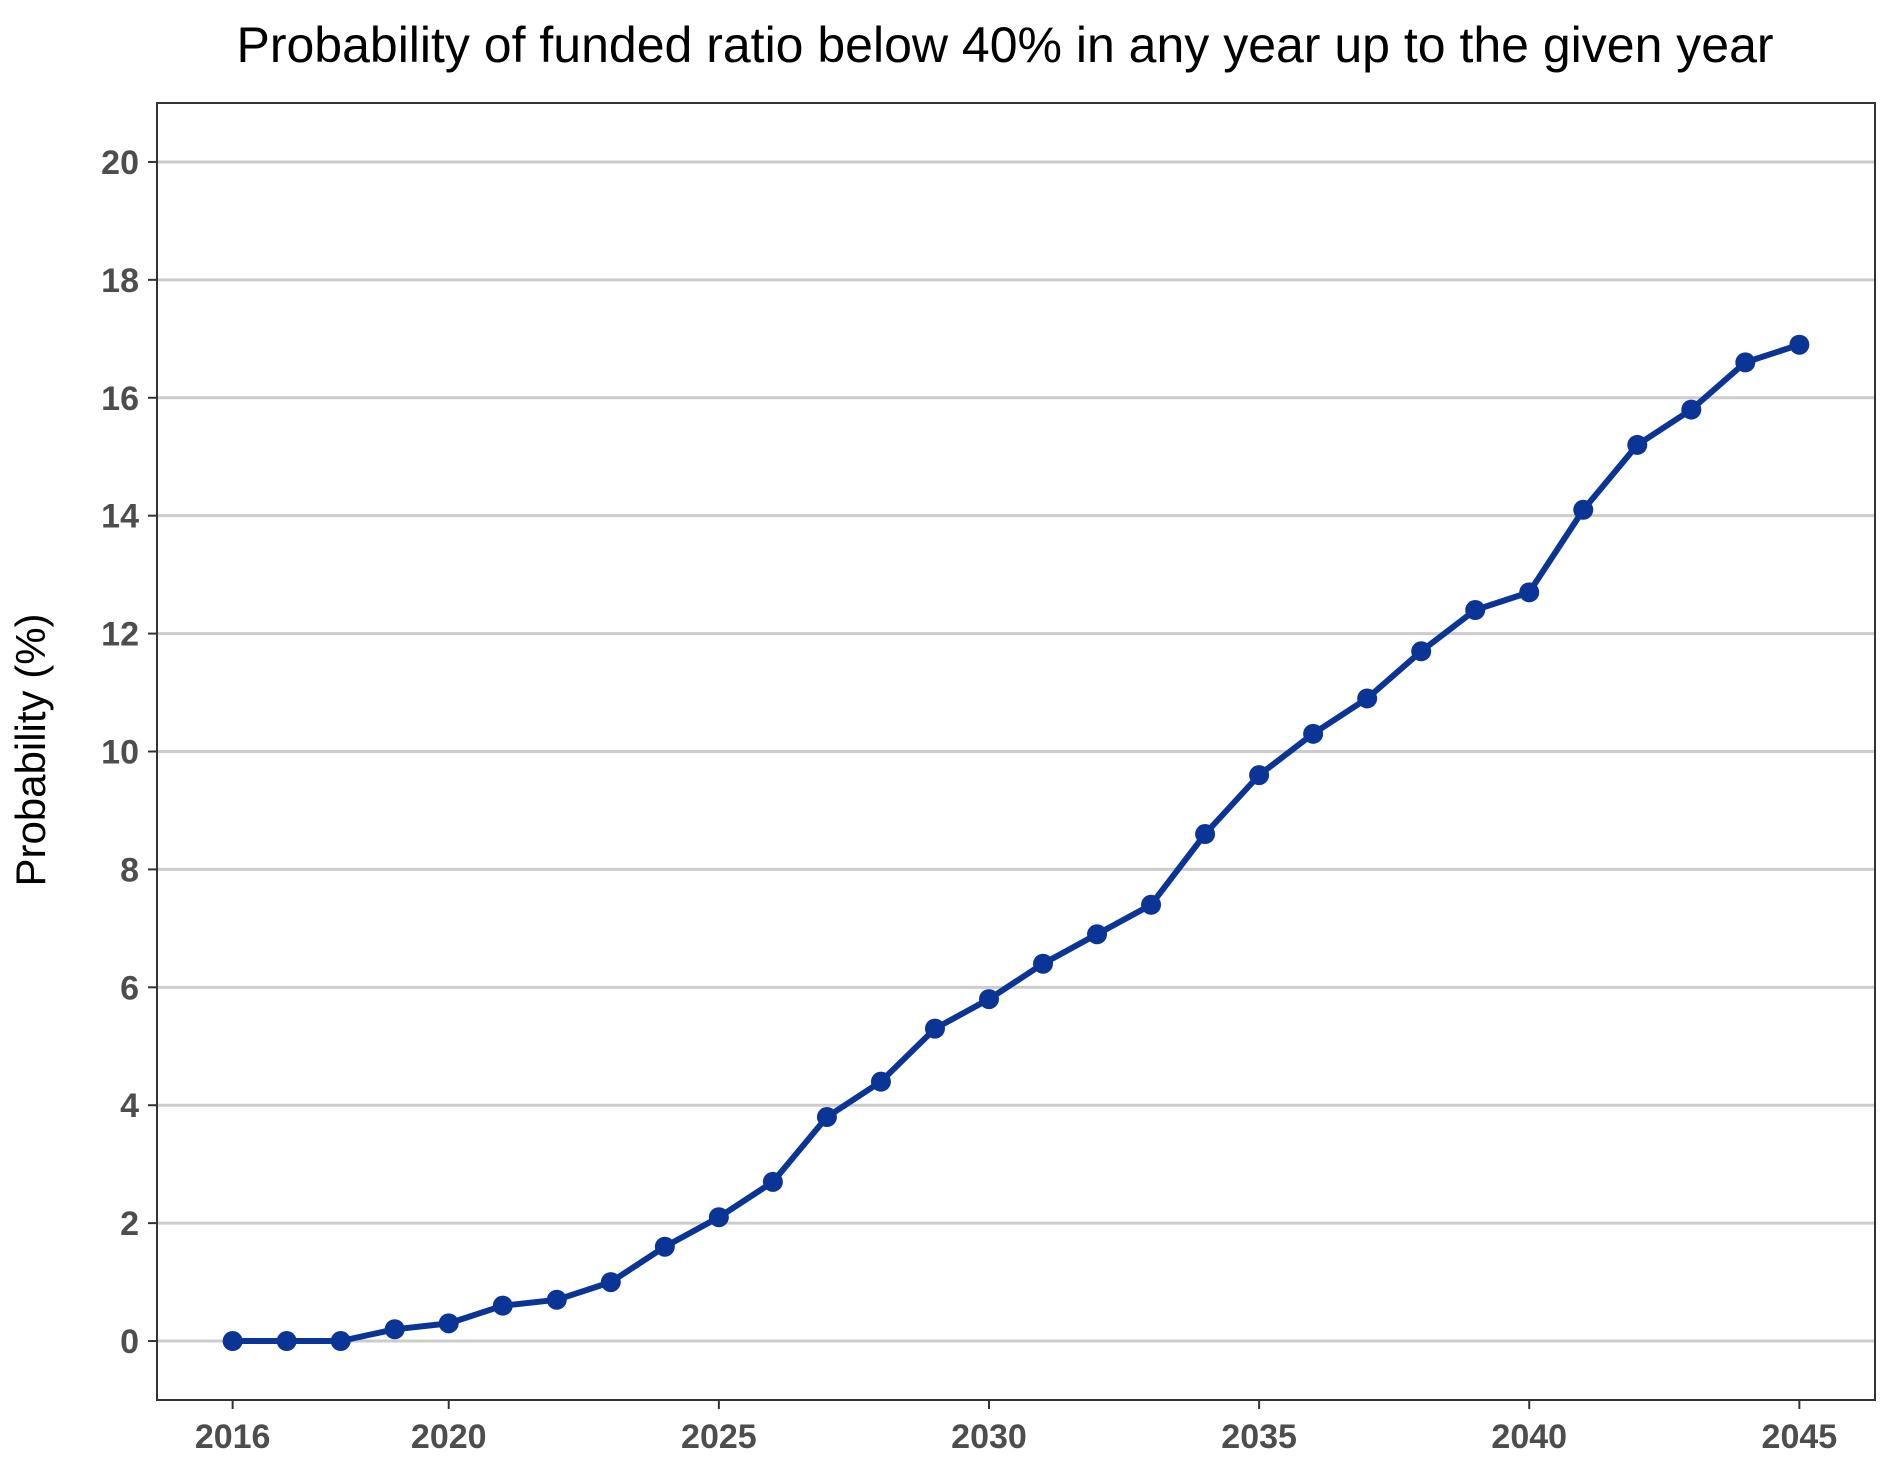  Describe the element at coordinates (1259, 1437) in the screenshot. I see `x-tick-label: 2035` at that location.